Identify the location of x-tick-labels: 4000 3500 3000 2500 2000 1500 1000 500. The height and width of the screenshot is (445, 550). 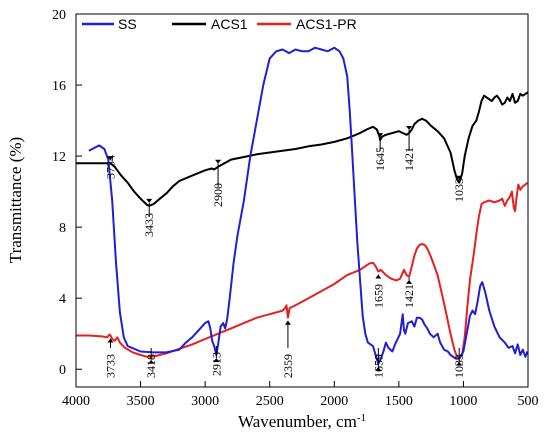
(300, 401).